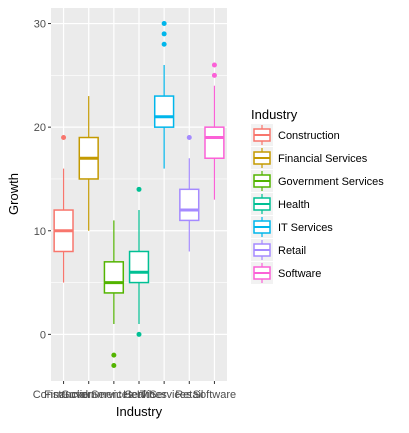  I want to click on legend-item: Retail, so click(278, 250).